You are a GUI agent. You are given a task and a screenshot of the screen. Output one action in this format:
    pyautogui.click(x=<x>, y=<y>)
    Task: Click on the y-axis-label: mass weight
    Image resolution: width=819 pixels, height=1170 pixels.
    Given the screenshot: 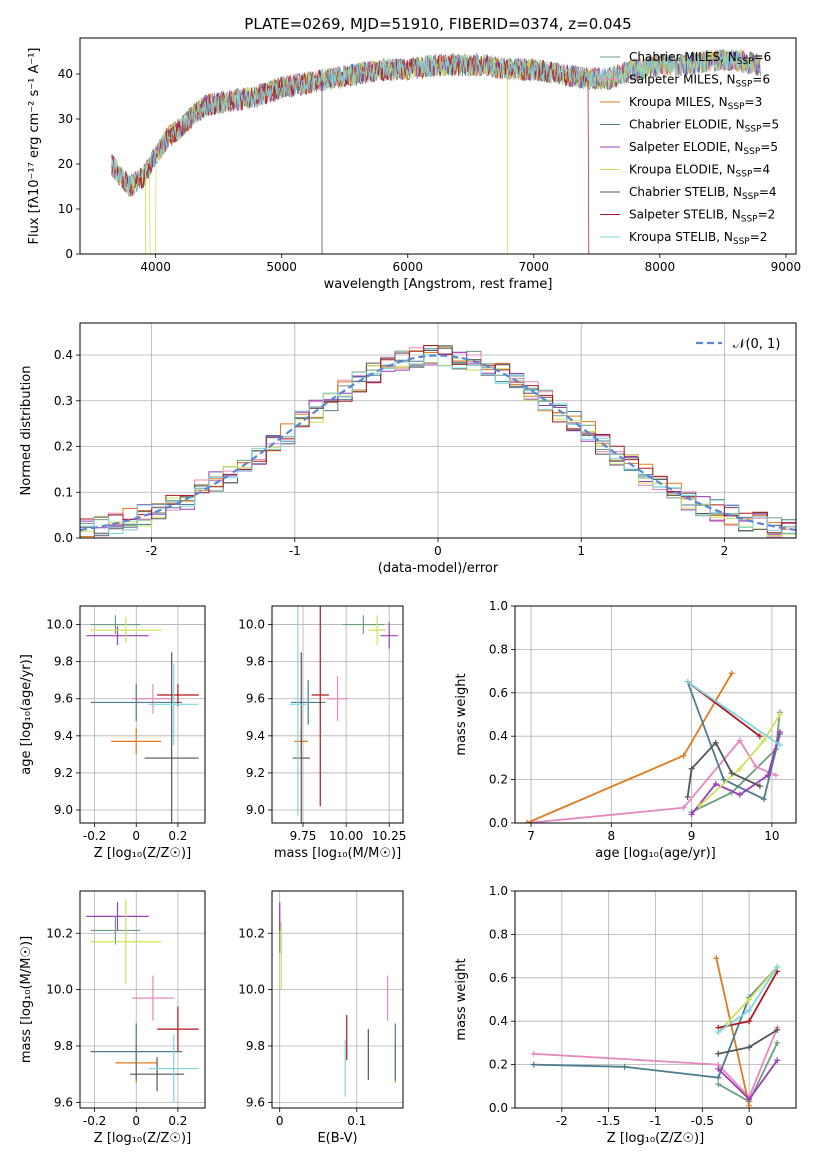 What is the action you would take?
    pyautogui.click(x=461, y=999)
    